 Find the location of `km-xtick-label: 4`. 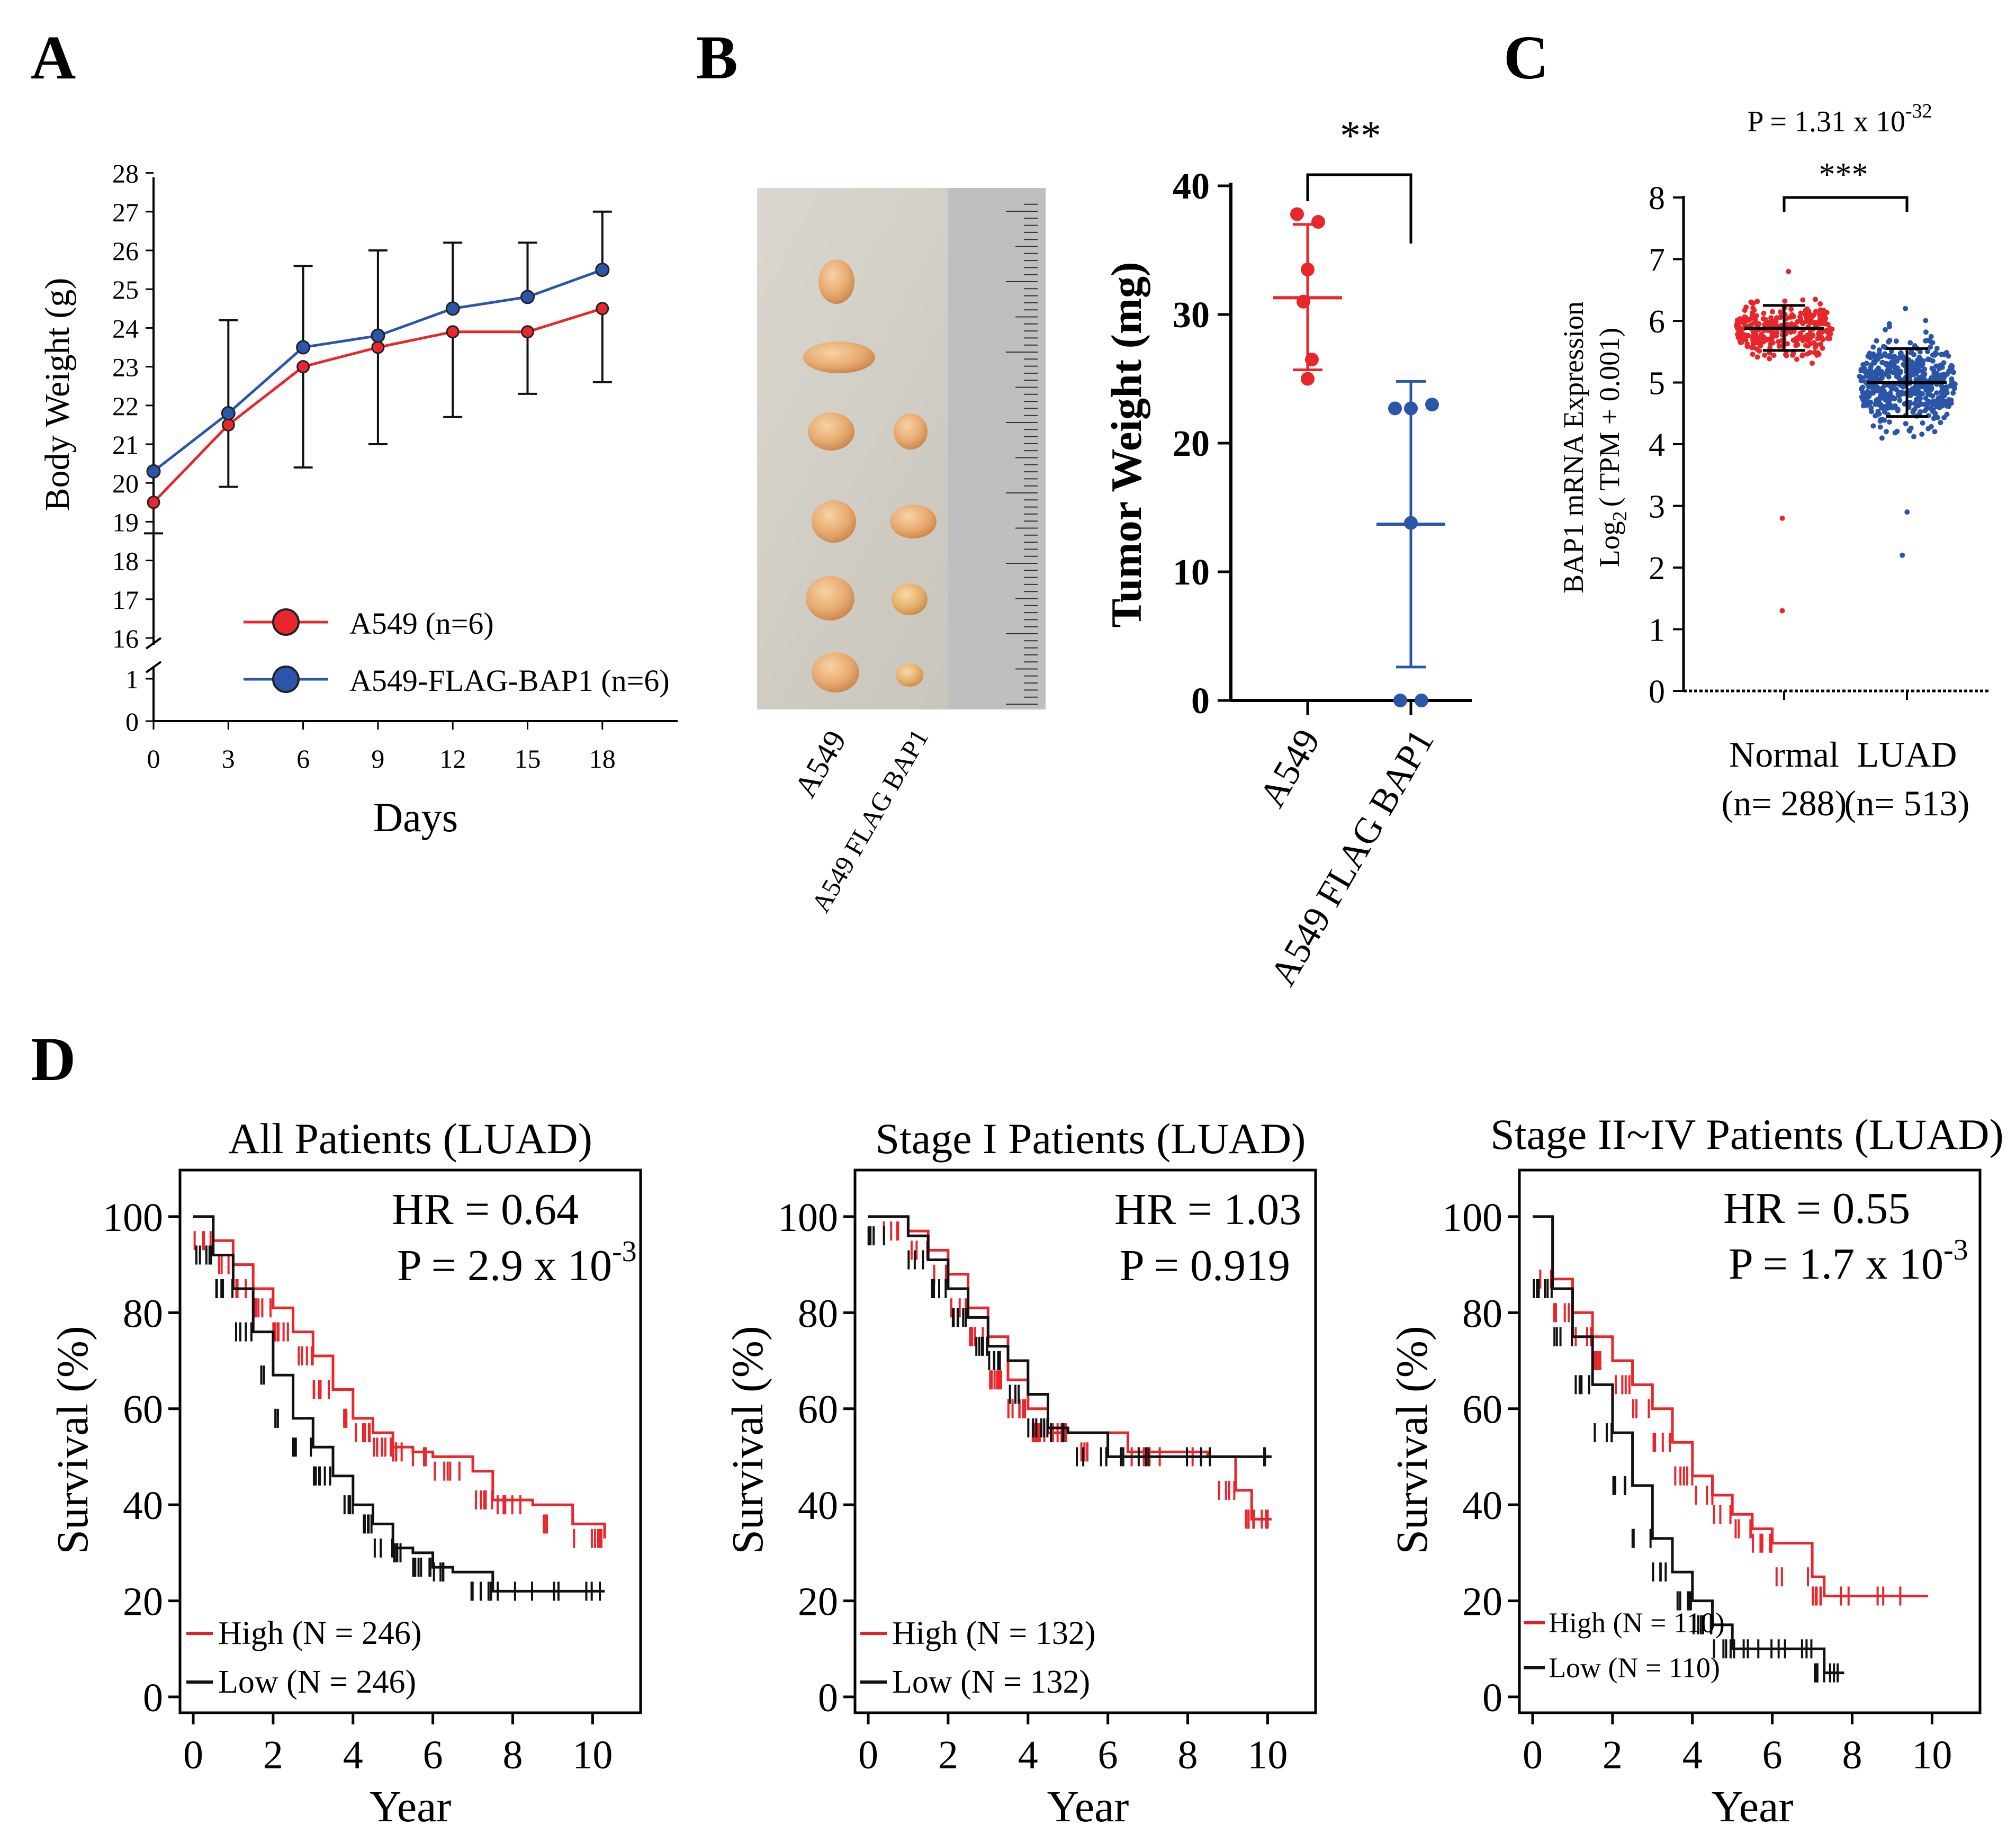

km-xtick-label: 4 is located at coordinates (353, 1755).